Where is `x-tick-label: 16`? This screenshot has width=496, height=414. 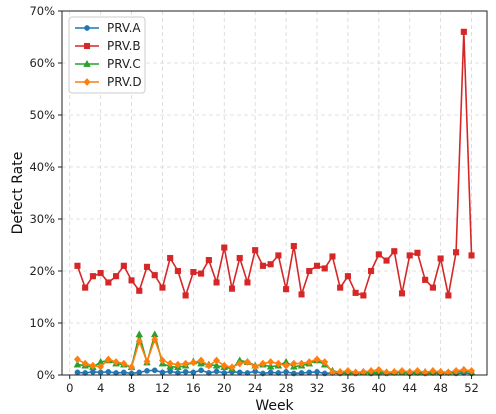 x-tick-label: 16 is located at coordinates (193, 388).